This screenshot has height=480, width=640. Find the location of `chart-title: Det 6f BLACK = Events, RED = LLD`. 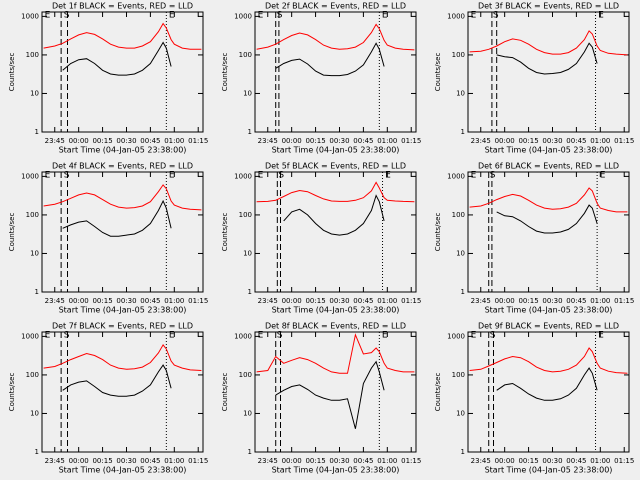

chart-title: Det 6f BLACK = Events, RED = LLD is located at coordinates (548, 166).